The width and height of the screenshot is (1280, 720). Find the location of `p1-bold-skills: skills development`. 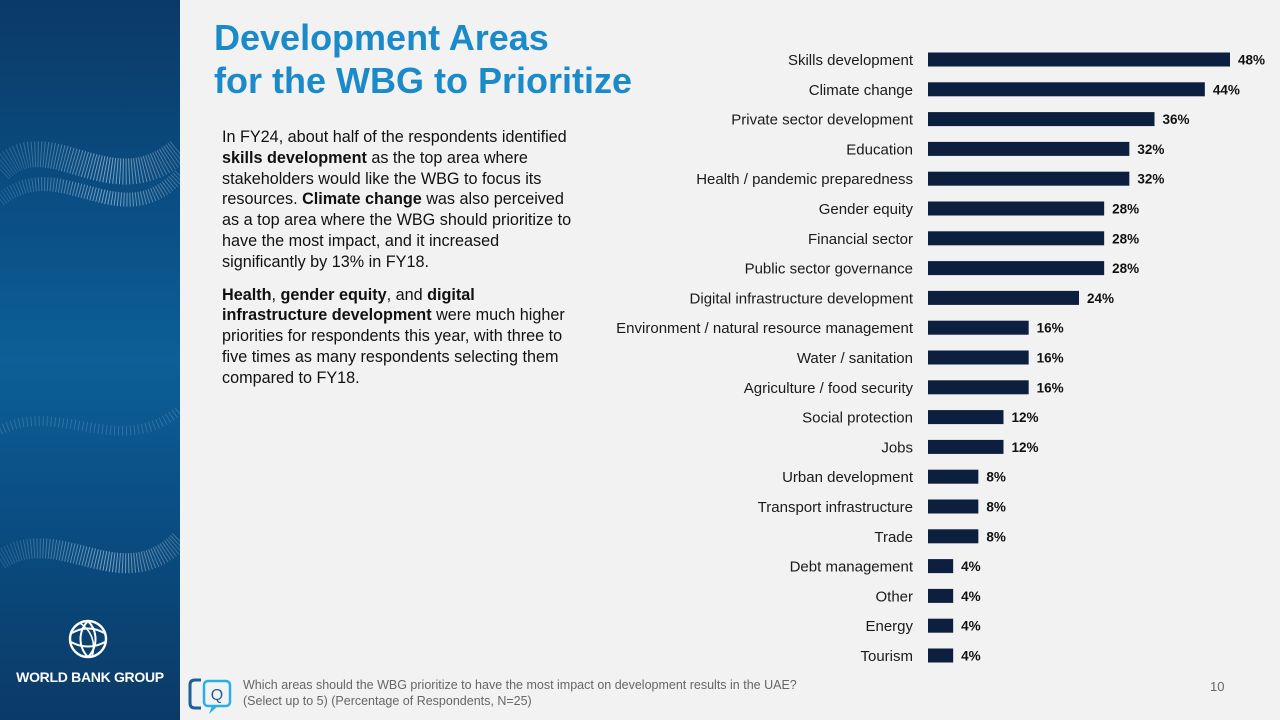

p1-bold-skills: skills development is located at coordinates (294, 157).